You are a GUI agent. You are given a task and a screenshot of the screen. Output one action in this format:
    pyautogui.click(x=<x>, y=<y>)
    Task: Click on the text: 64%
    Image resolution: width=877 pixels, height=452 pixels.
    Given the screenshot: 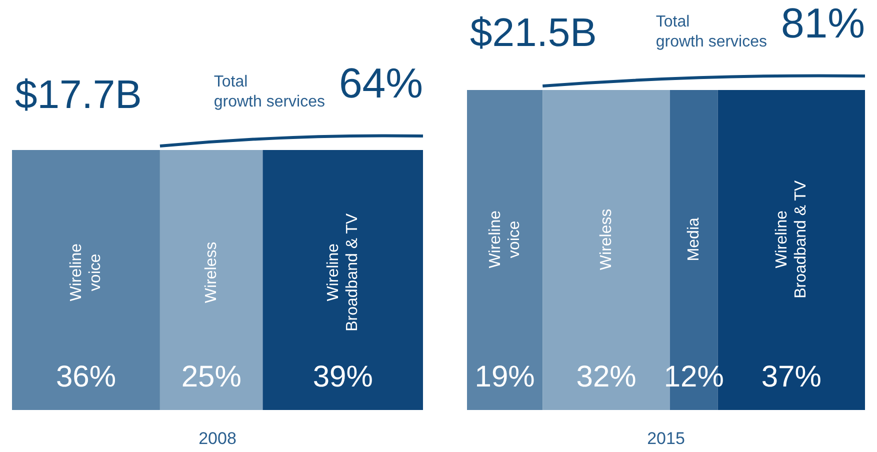 What is the action you would take?
    pyautogui.click(x=380, y=83)
    